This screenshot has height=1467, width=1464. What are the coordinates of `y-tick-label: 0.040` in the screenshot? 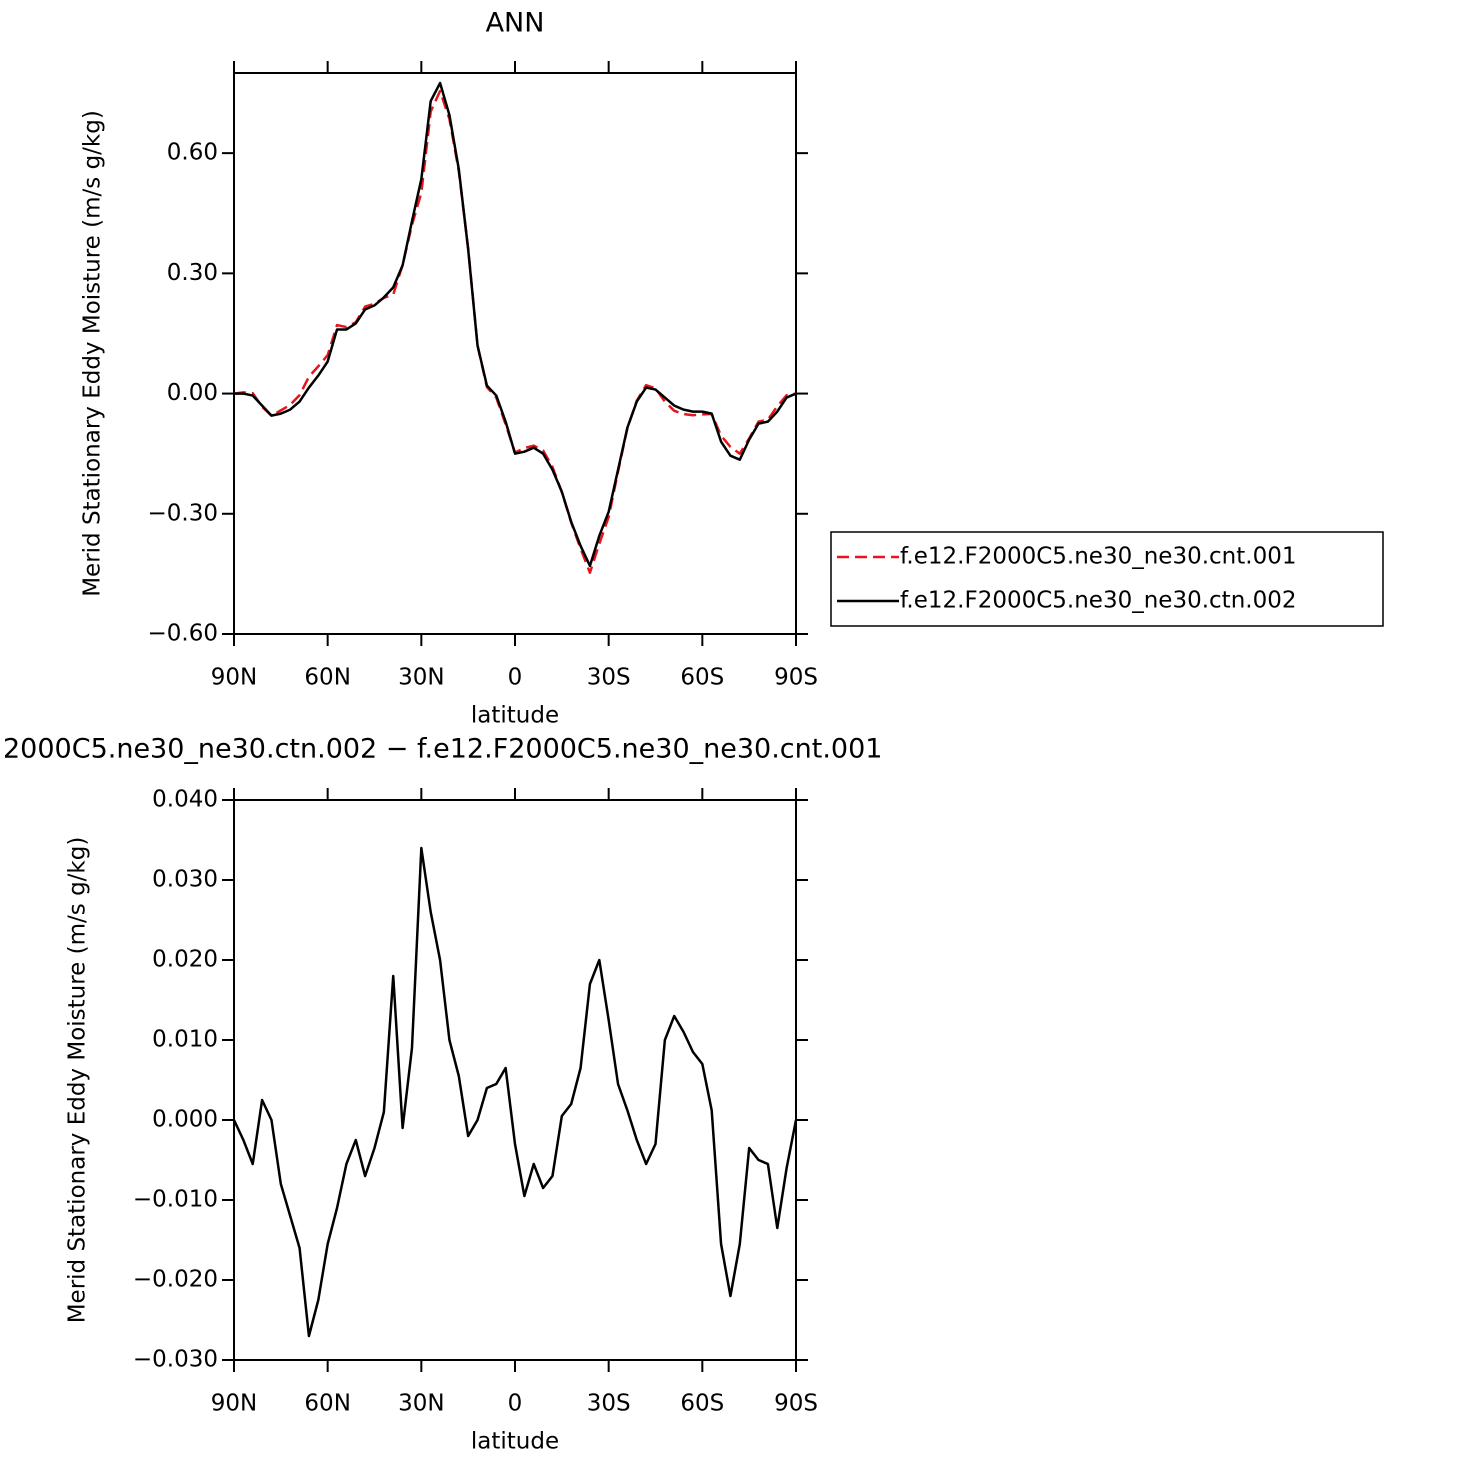 It's located at (185, 800).